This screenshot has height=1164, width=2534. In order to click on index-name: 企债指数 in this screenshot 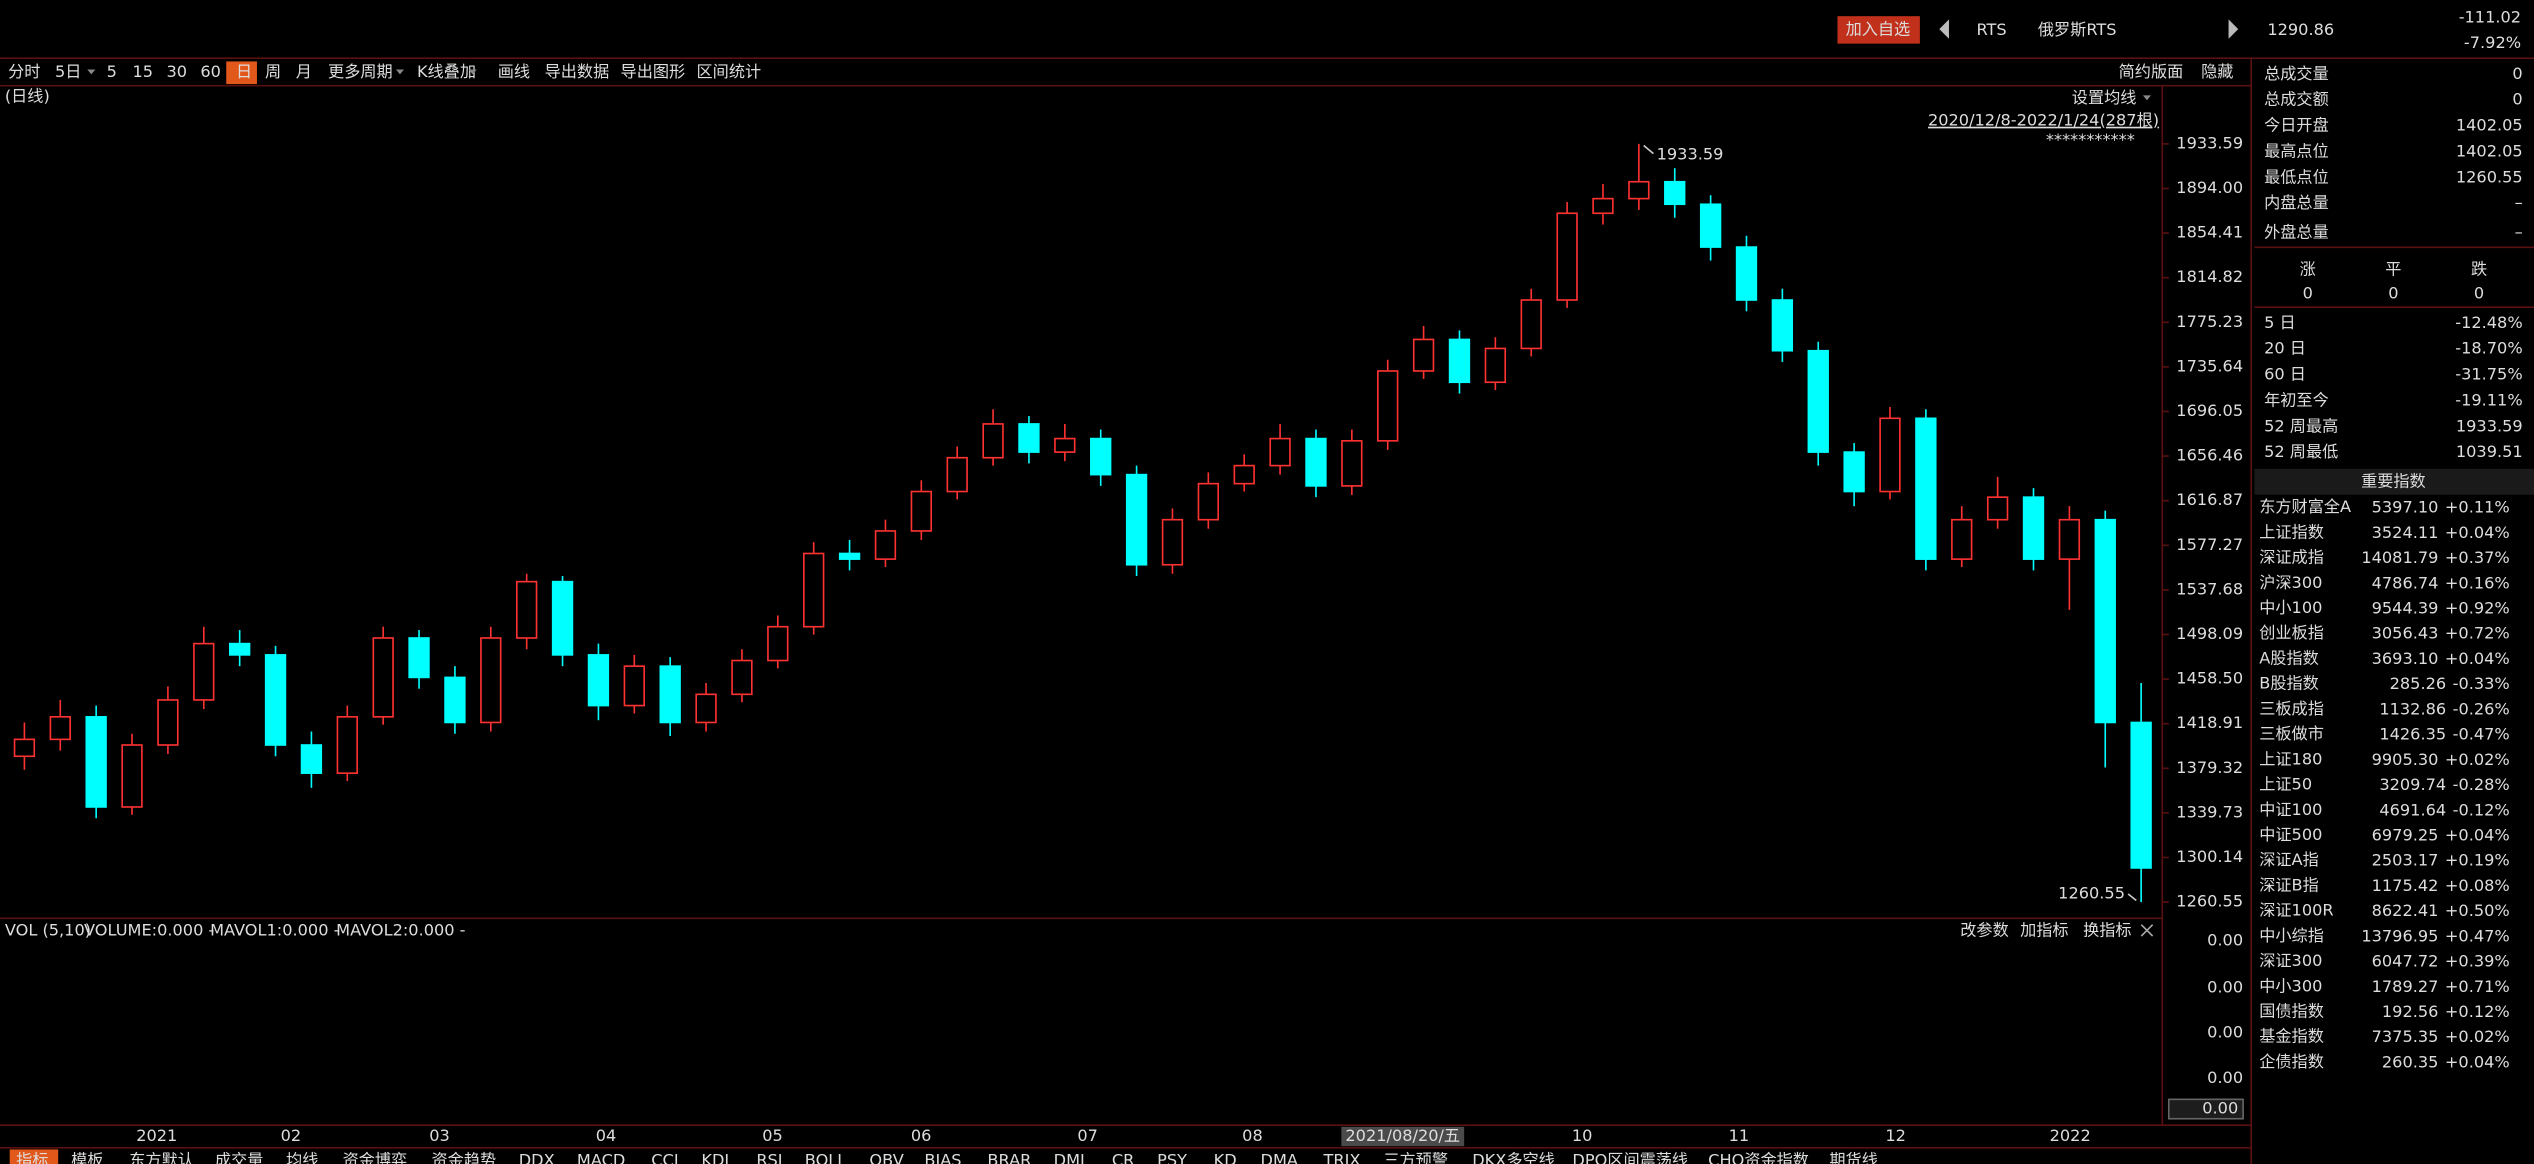, I will do `click(2291, 1061)`.